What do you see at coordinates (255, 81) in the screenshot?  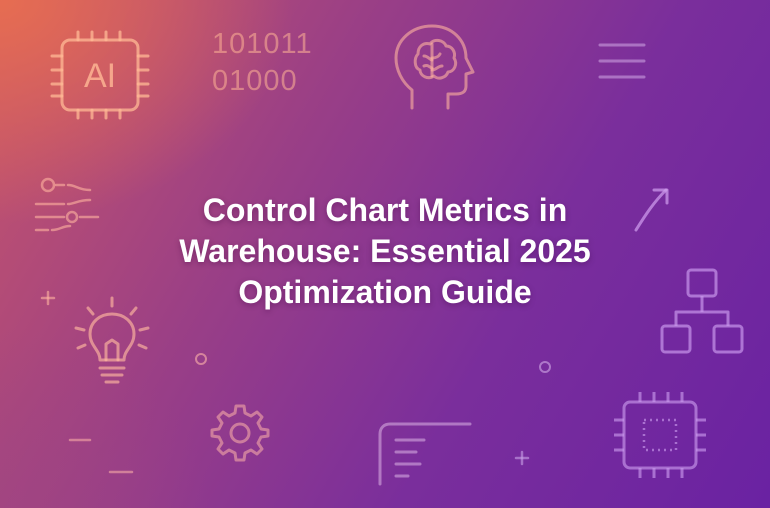 I see `binary-line: 01000` at bounding box center [255, 81].